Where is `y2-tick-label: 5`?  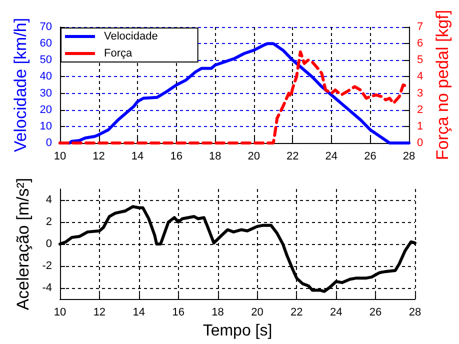 y2-tick-label: 5 is located at coordinates (420, 60).